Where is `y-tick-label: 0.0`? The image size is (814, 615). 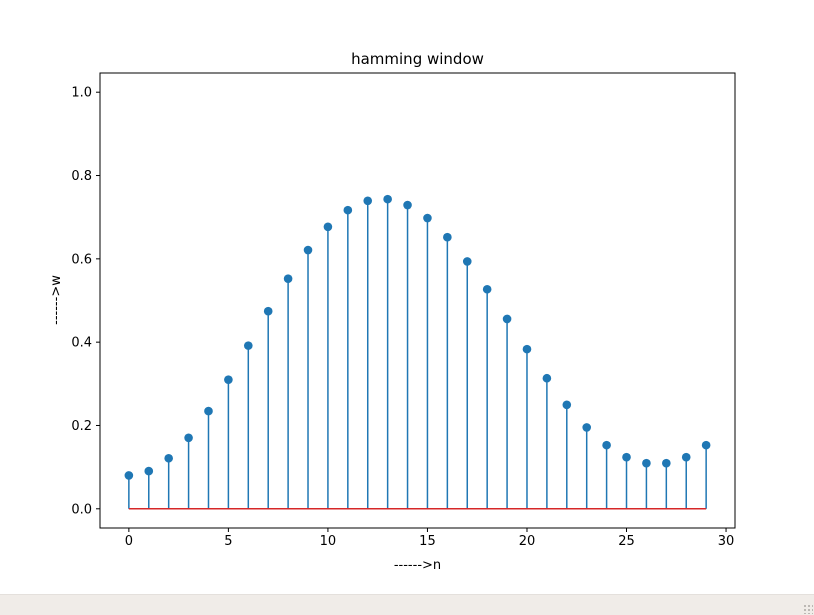 y-tick-label: 0.0 is located at coordinates (81, 509).